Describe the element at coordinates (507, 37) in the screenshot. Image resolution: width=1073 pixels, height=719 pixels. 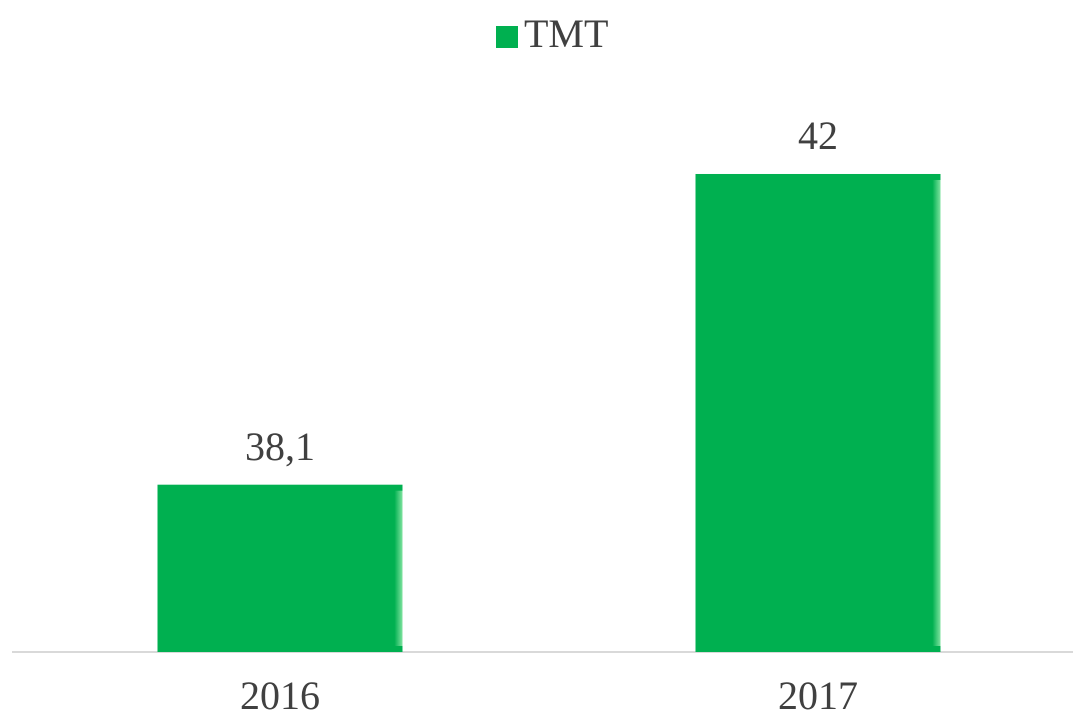
I see `legend-swatch` at that location.